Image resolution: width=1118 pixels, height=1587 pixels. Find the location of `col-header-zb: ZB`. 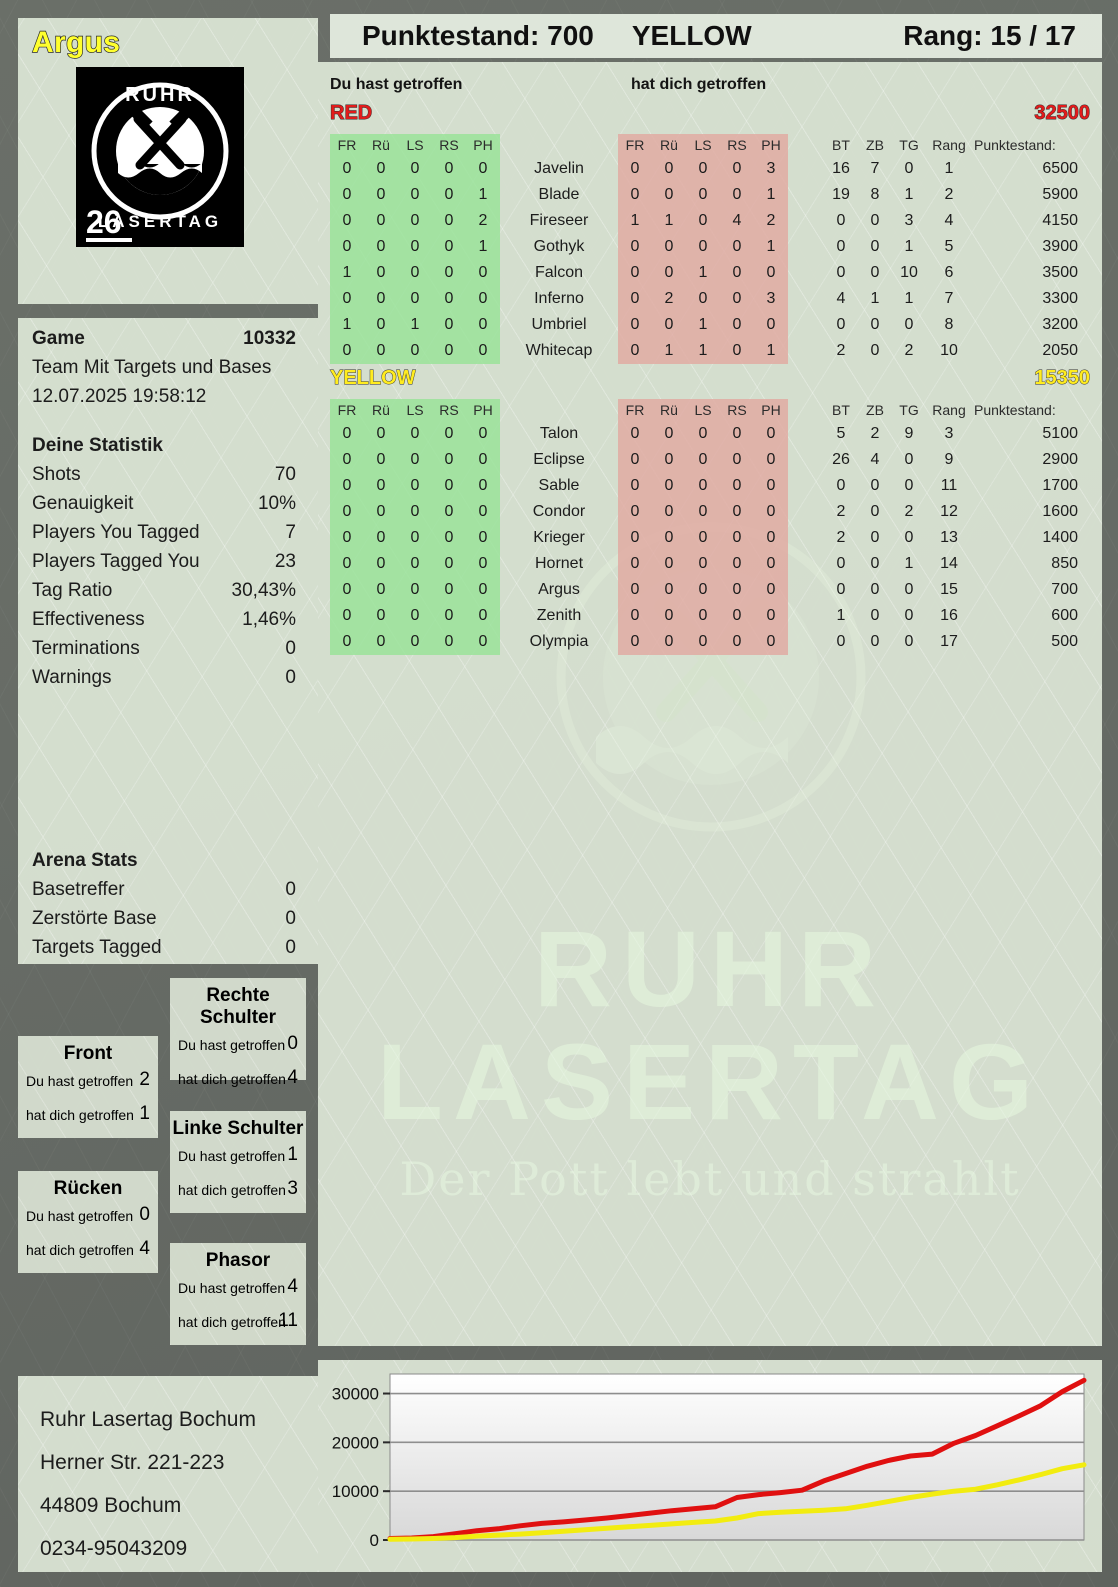

col-header-zb: ZB is located at coordinates (875, 145).